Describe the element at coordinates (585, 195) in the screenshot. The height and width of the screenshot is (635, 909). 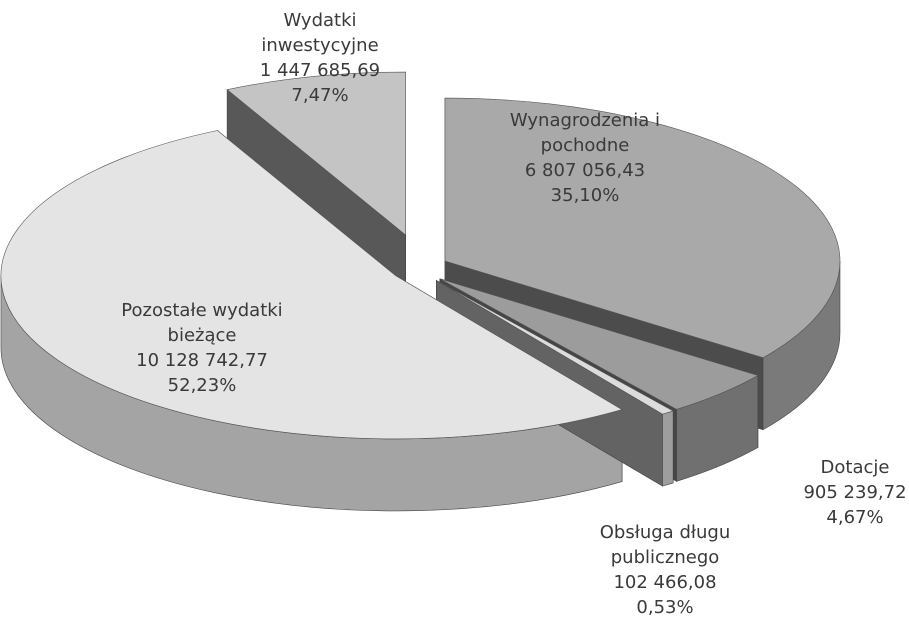
I see `label-line: 35,10%` at that location.